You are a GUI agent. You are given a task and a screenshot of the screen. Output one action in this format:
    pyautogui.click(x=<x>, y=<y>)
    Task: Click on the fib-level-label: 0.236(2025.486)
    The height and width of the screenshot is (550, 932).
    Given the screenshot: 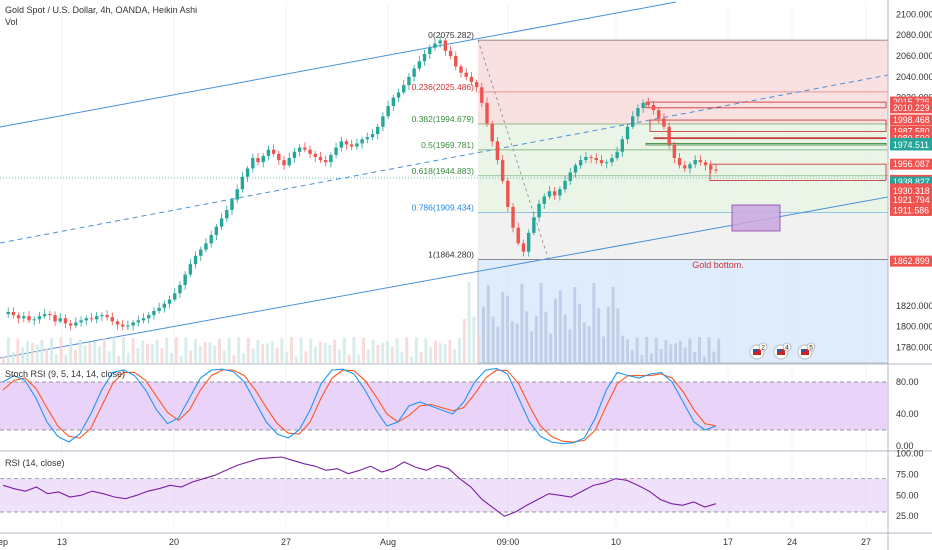 What is the action you would take?
    pyautogui.click(x=443, y=87)
    